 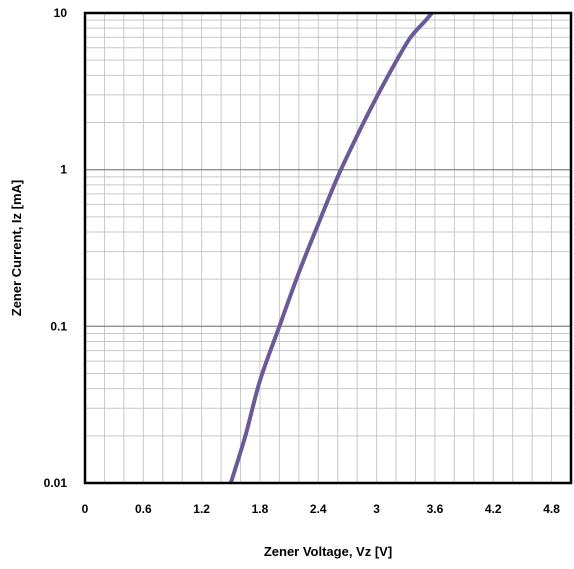 What do you see at coordinates (143, 509) in the screenshot?
I see `x-tick-label: 0.6` at bounding box center [143, 509].